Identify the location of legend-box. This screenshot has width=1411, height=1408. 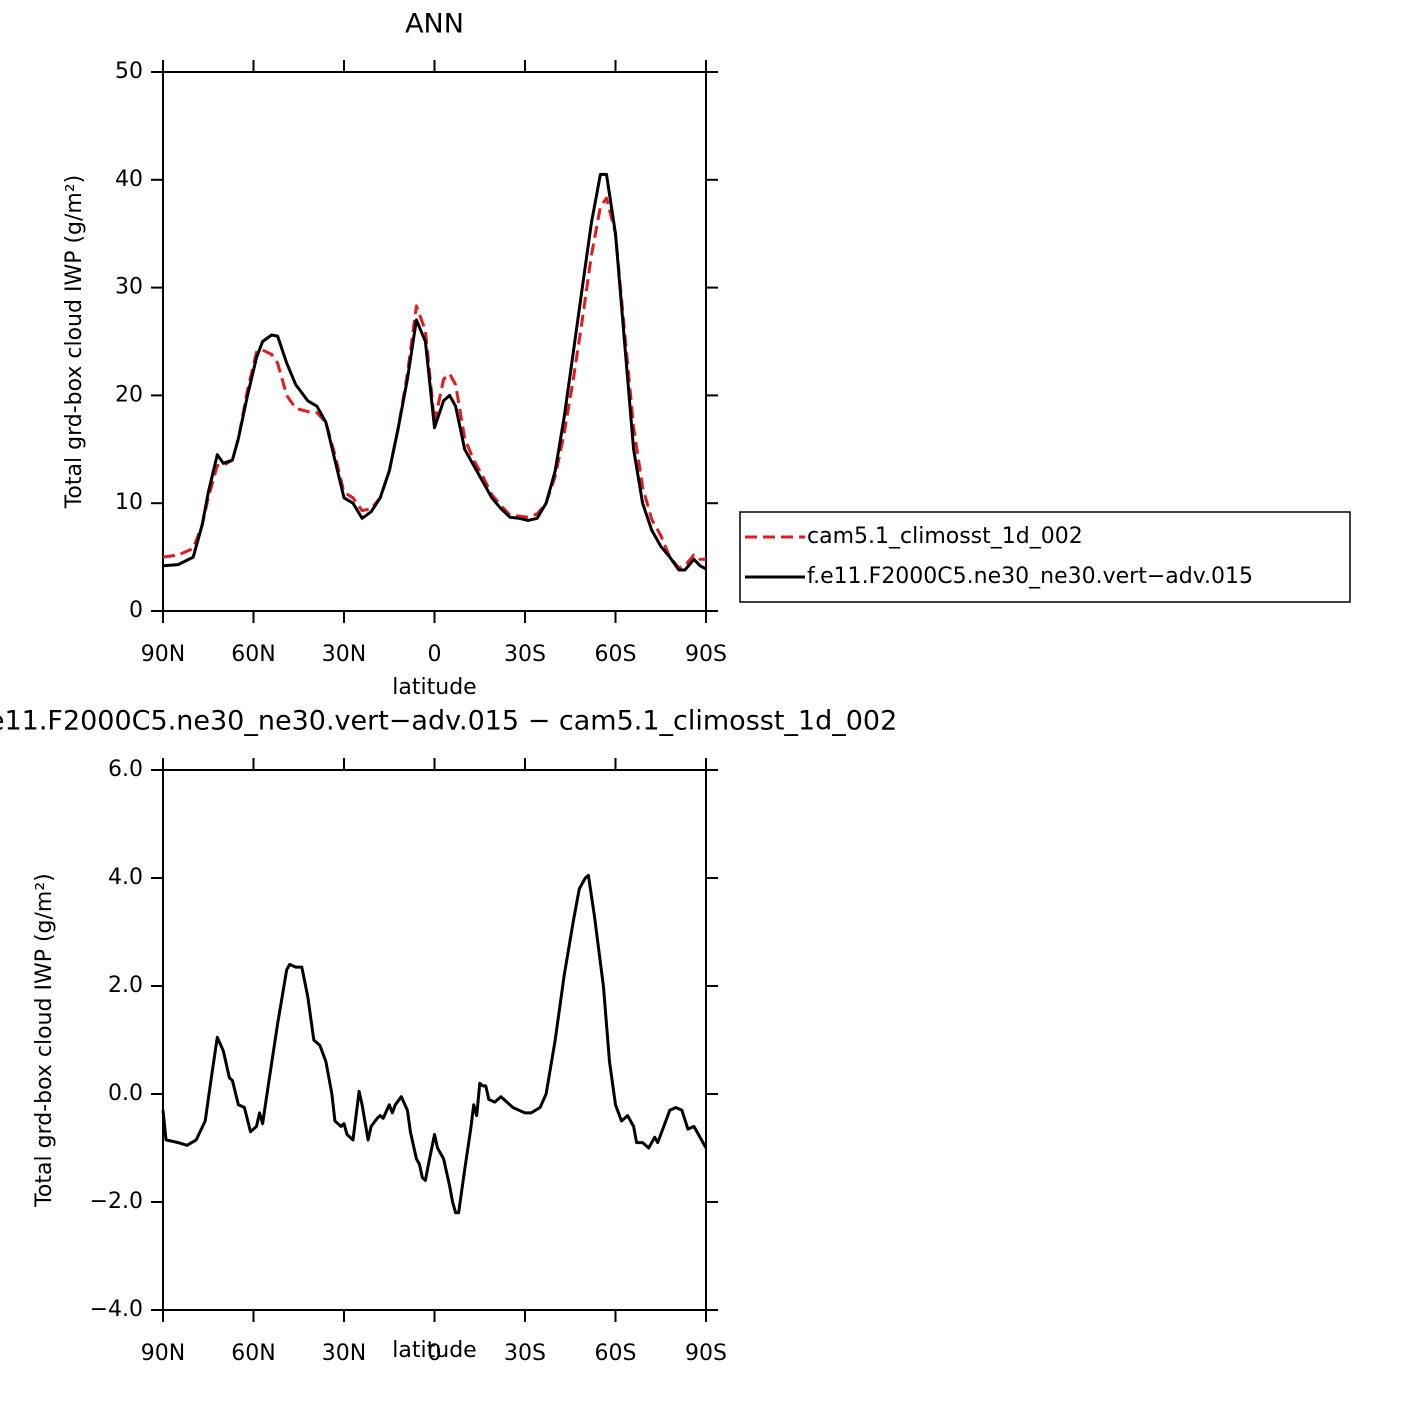
(1045, 557).